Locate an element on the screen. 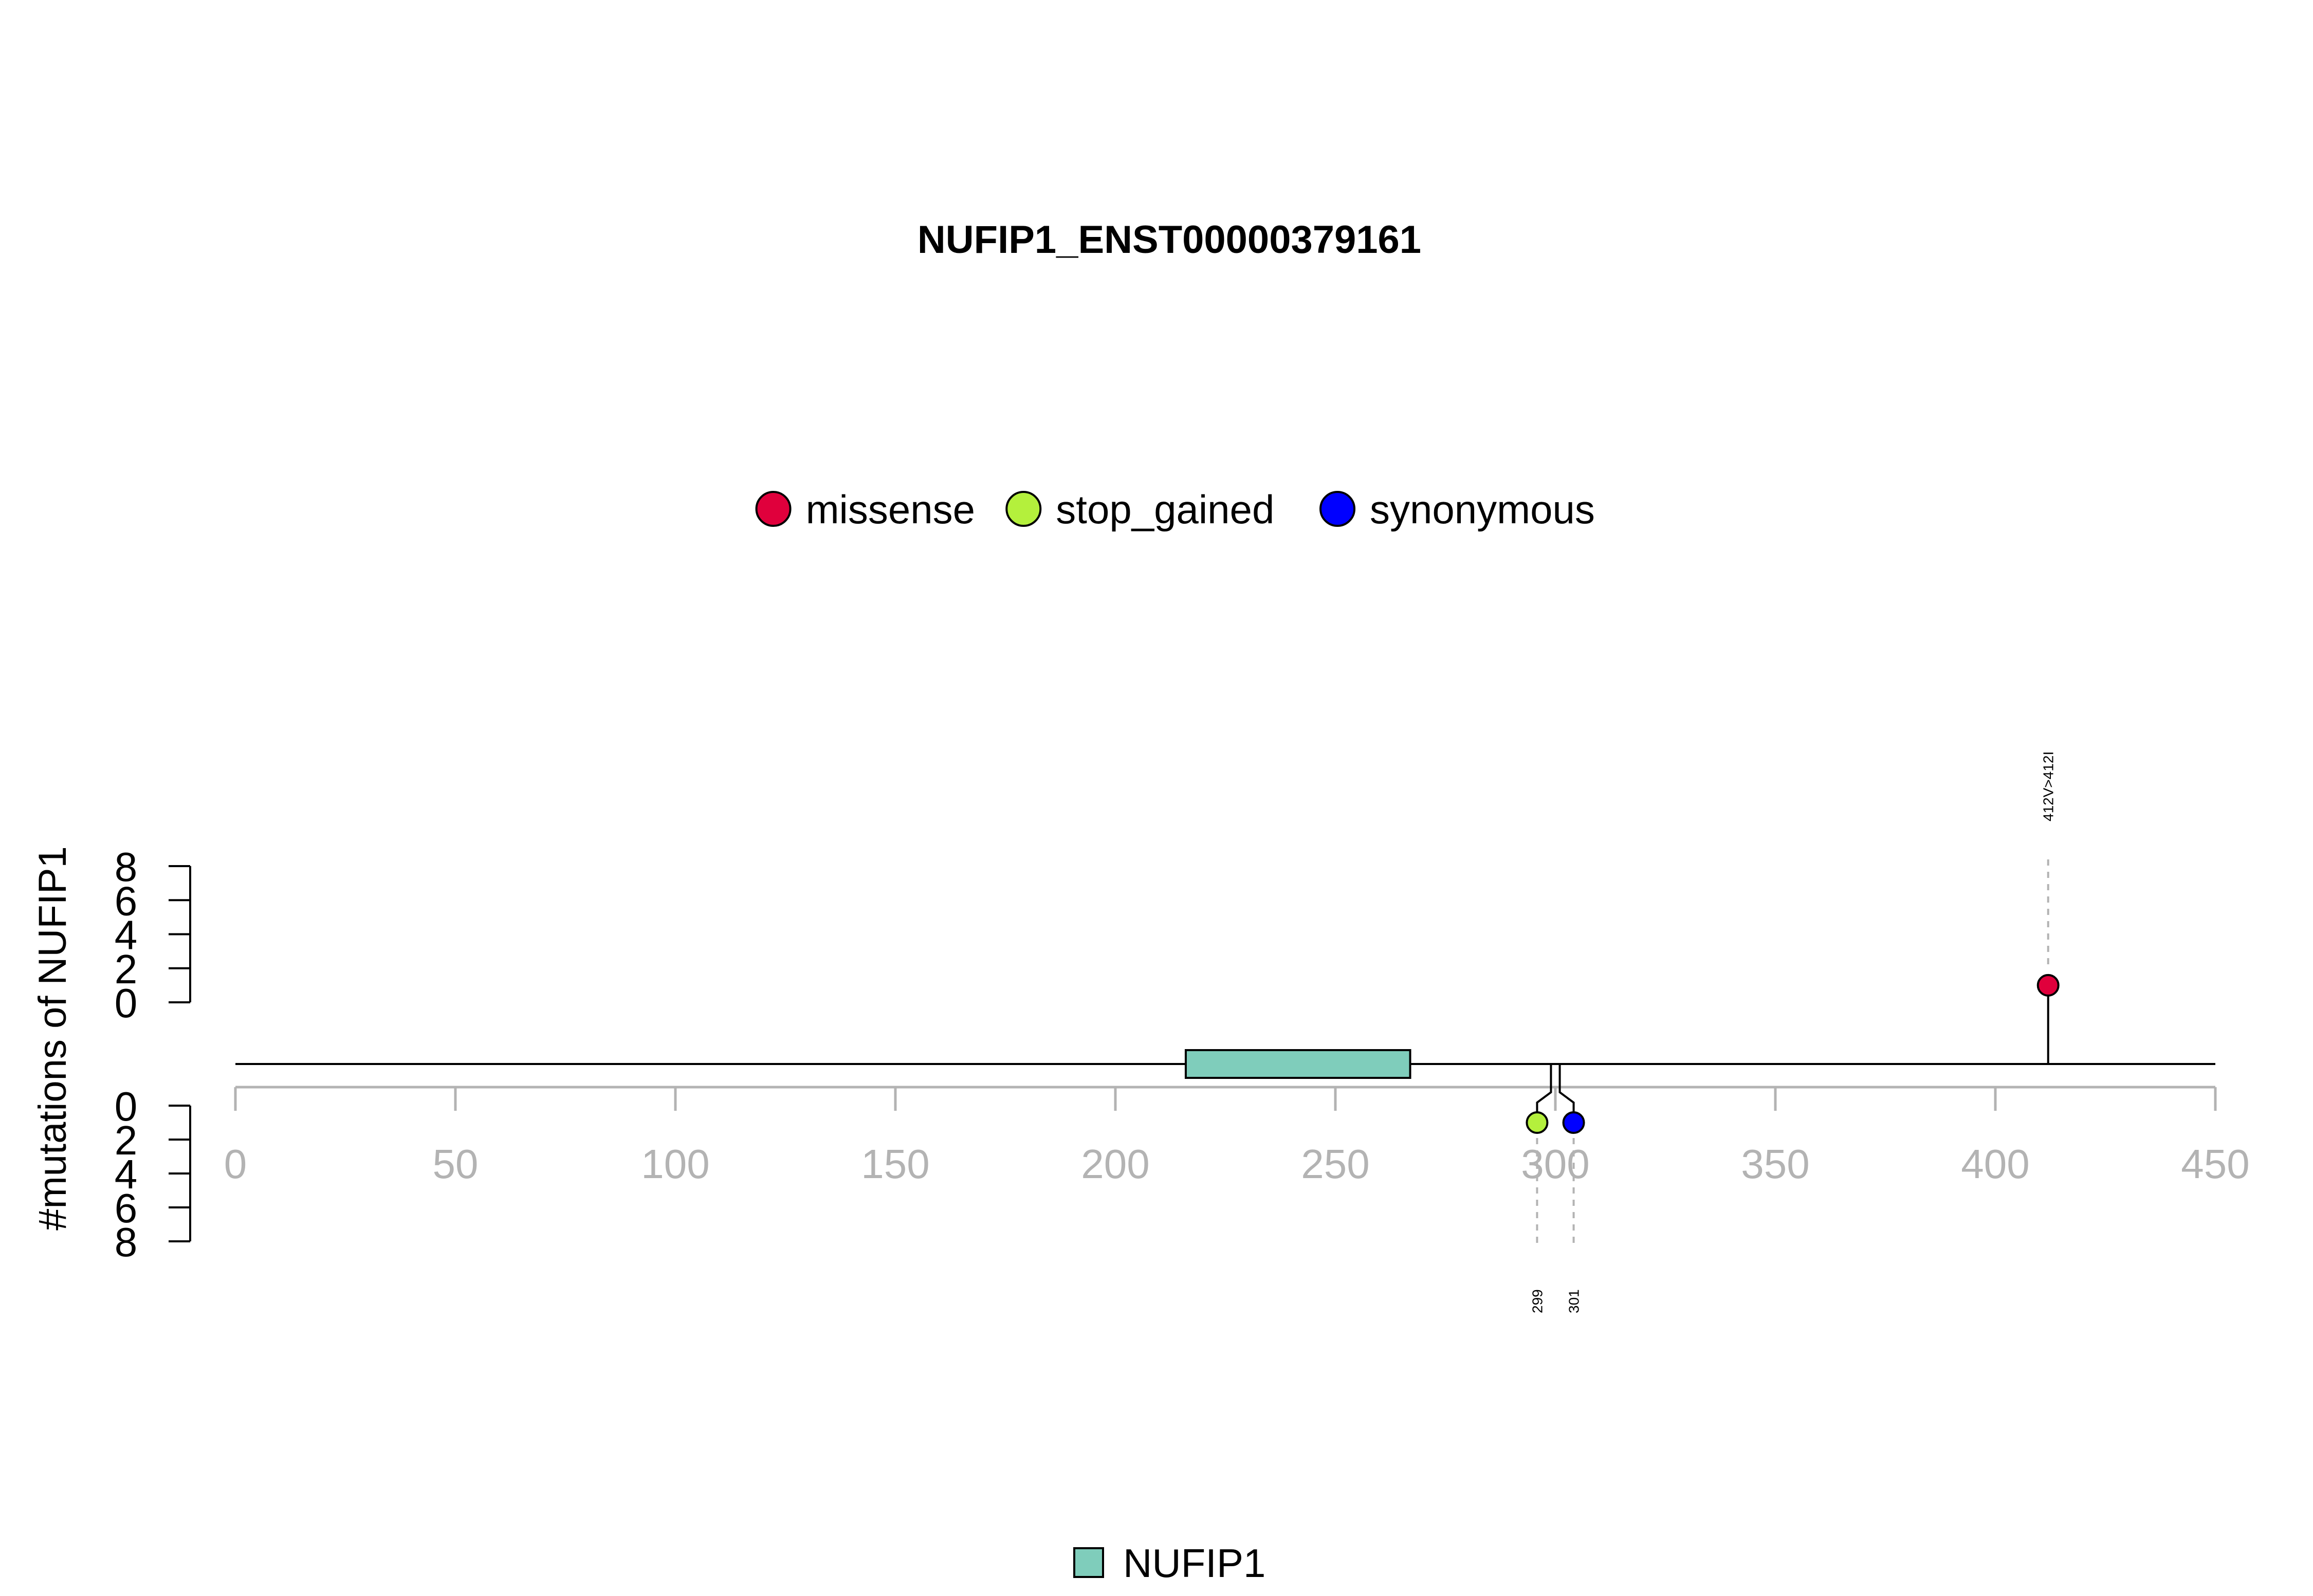 The height and width of the screenshot is (1596, 2313). domain-legend-item-NUFIP1: NUFIP1 is located at coordinates (1169, 1563).